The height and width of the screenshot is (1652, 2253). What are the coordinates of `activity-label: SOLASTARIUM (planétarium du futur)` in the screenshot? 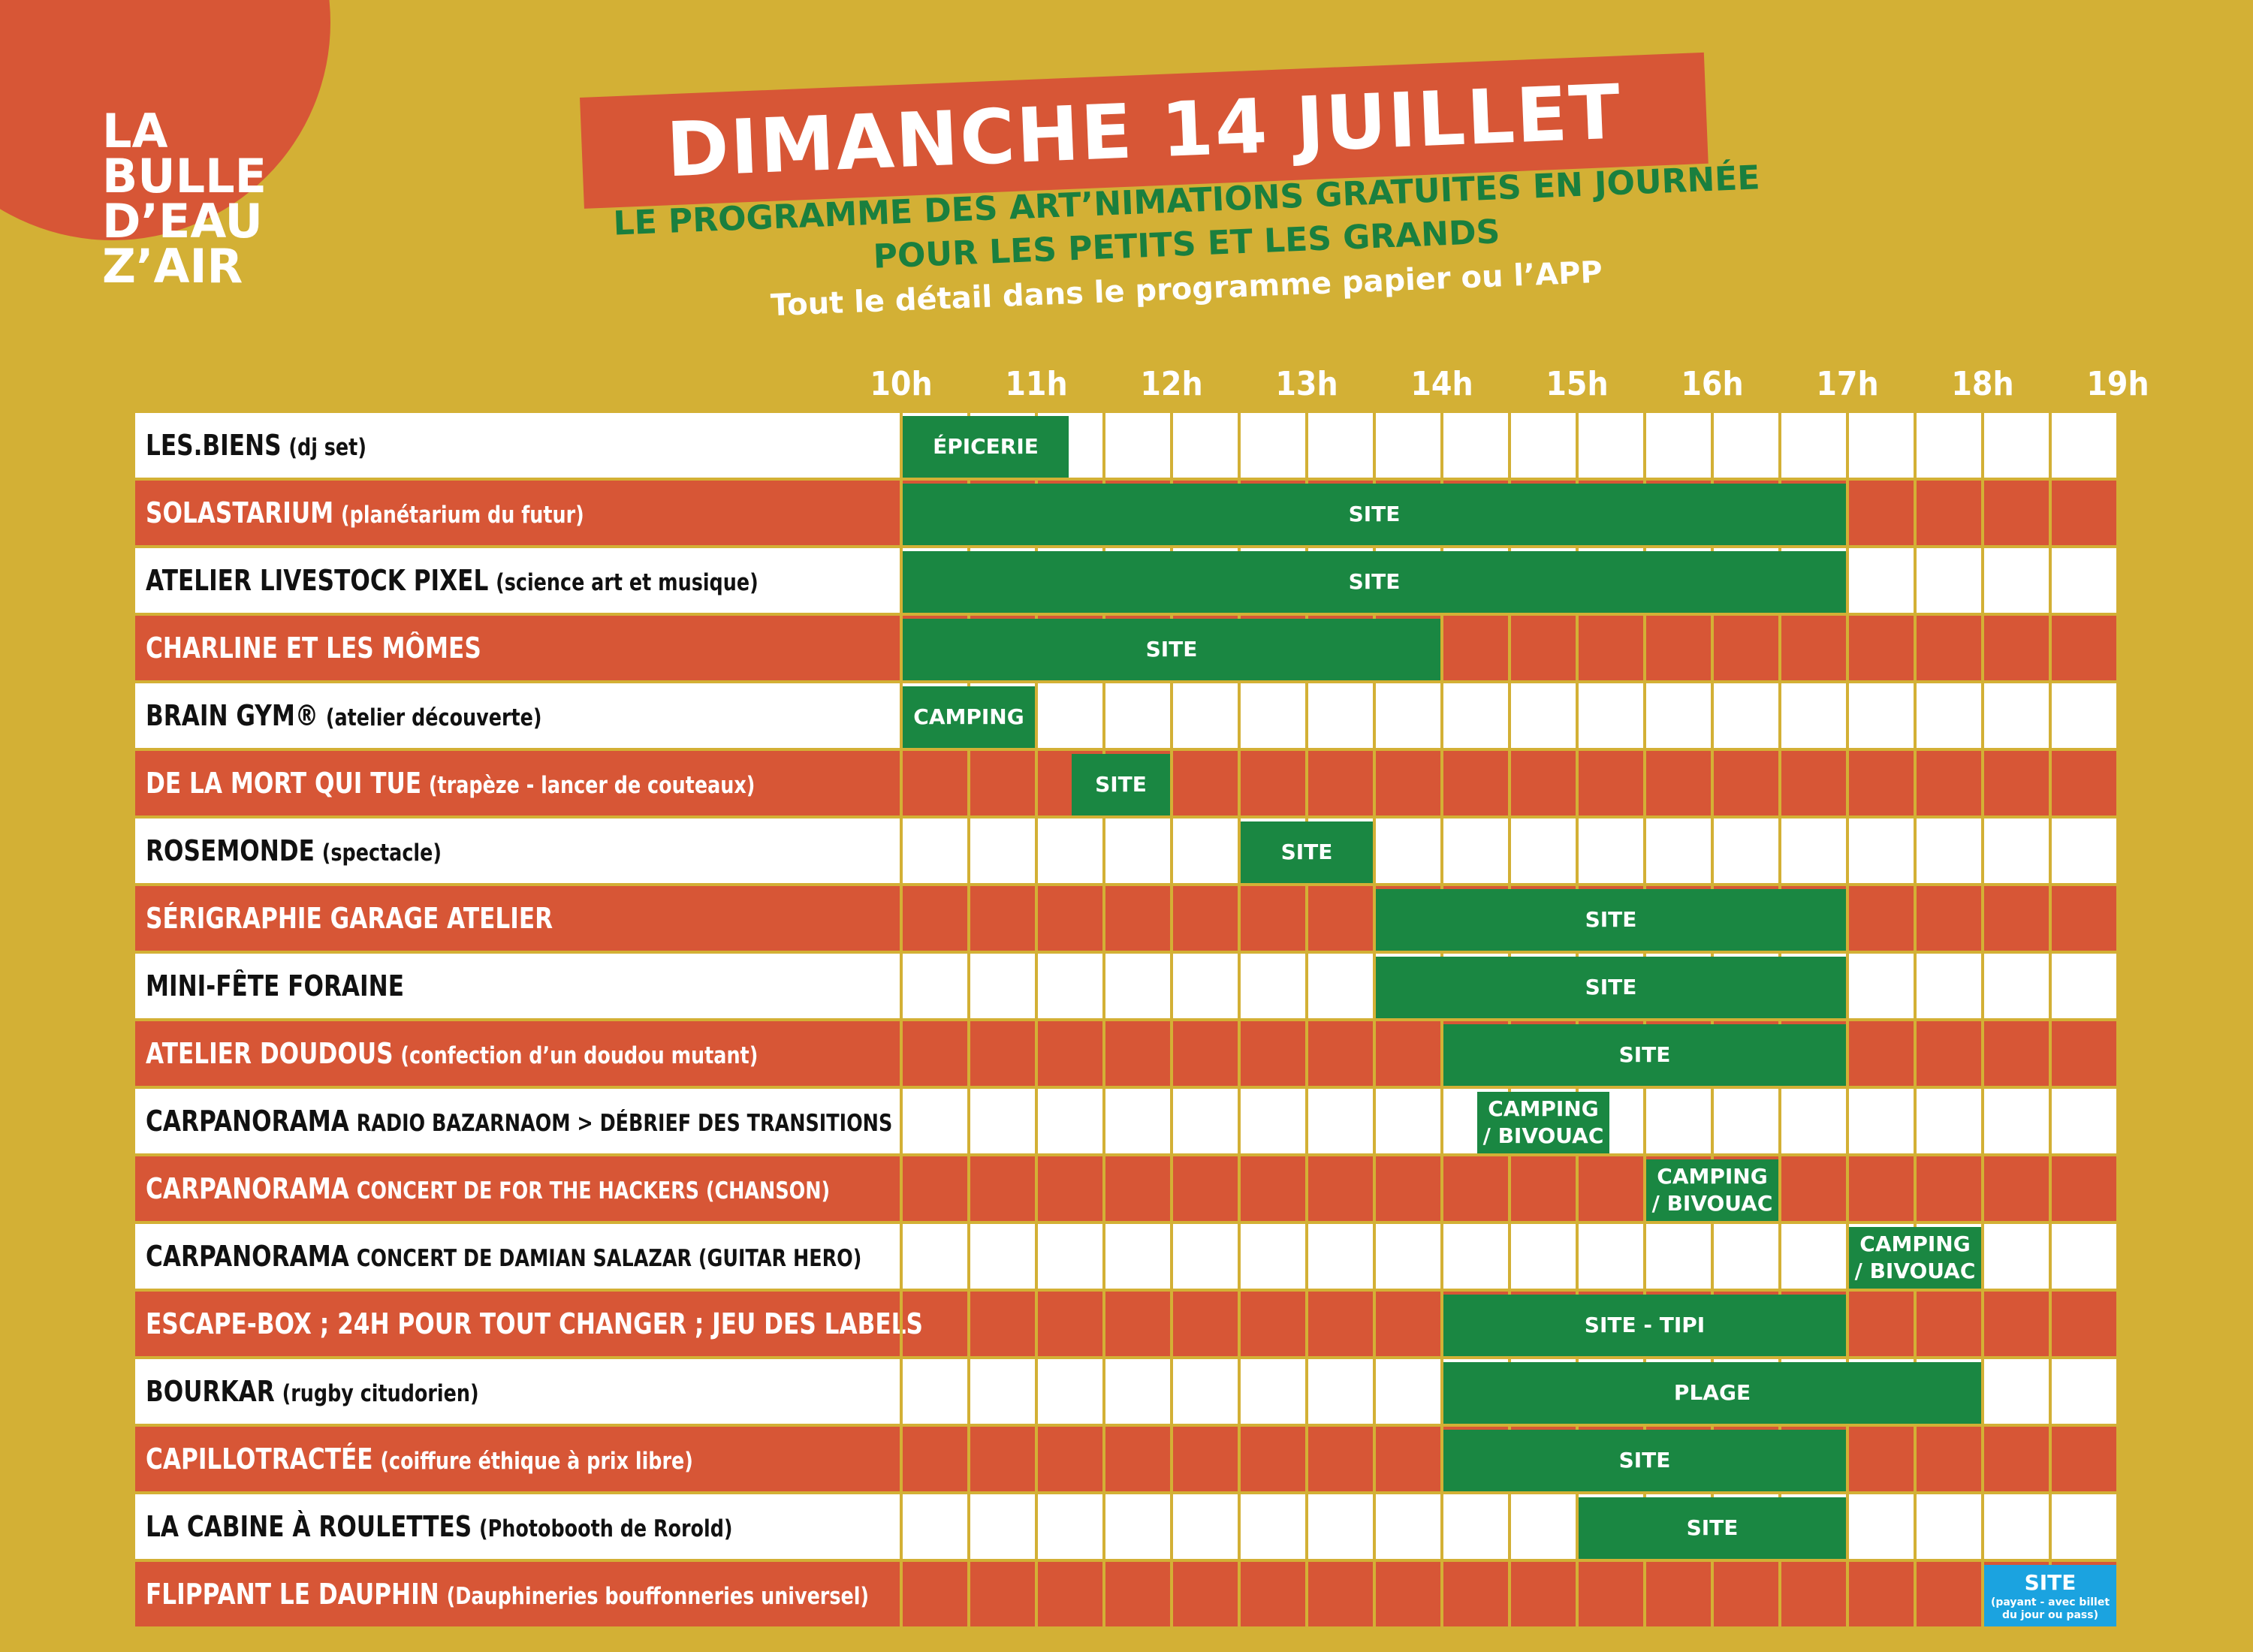 It's located at (521, 513).